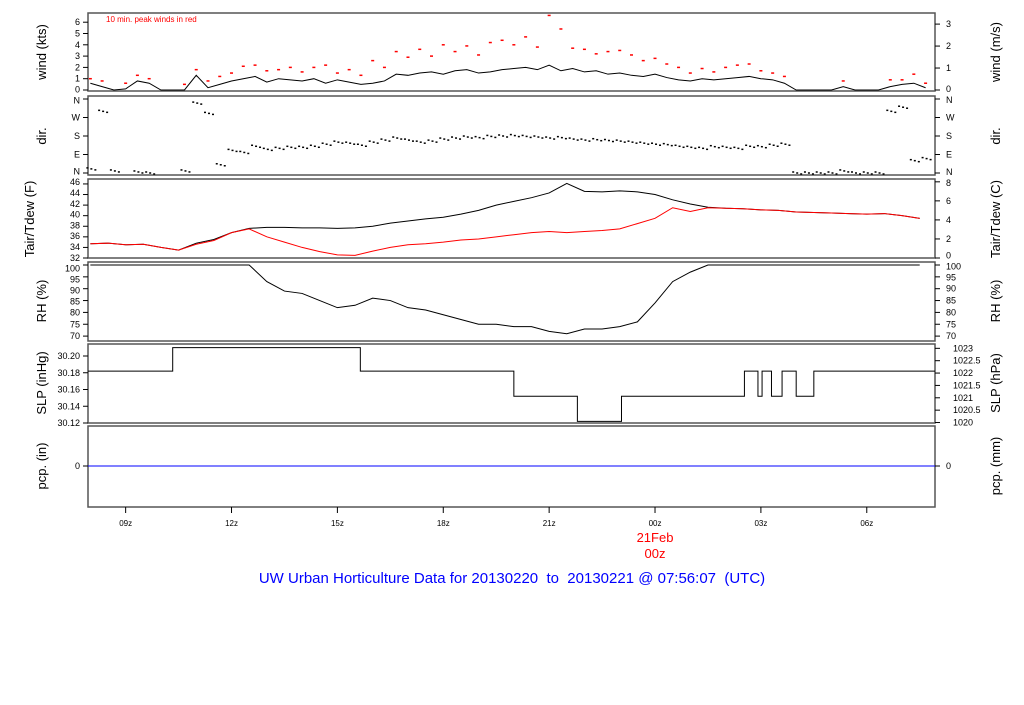 The image size is (1024, 705). What do you see at coordinates (75, 182) in the screenshot?
I see `temp-tick-label-left: 46` at bounding box center [75, 182].